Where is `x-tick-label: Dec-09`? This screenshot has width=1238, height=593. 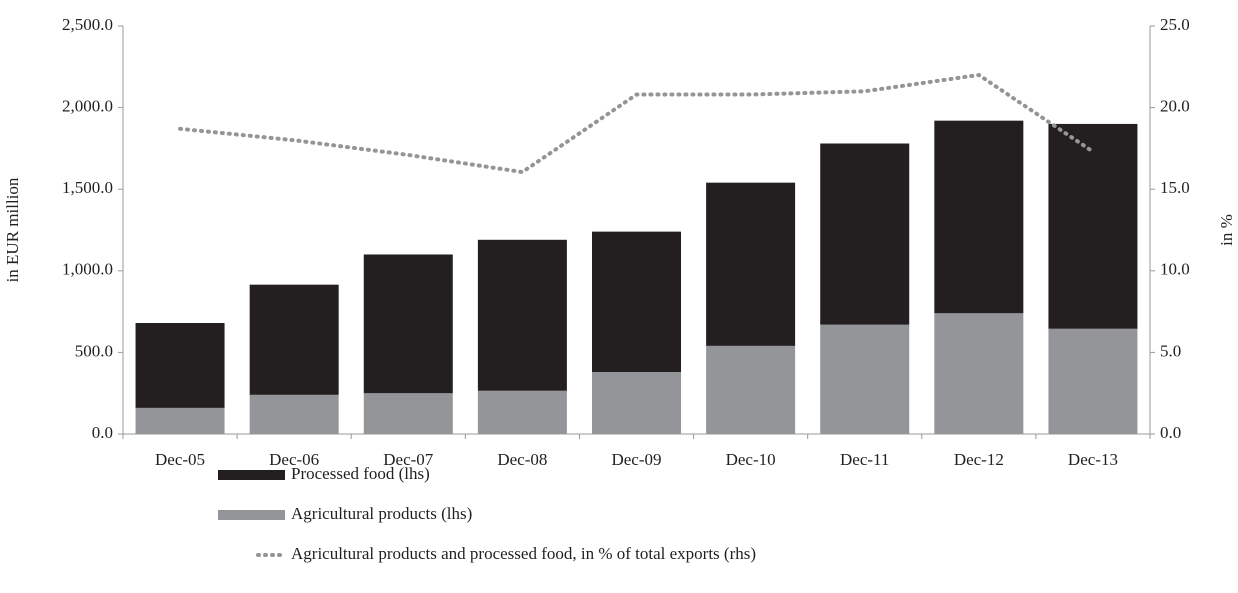 x-tick-label: Dec-09 is located at coordinates (636, 459).